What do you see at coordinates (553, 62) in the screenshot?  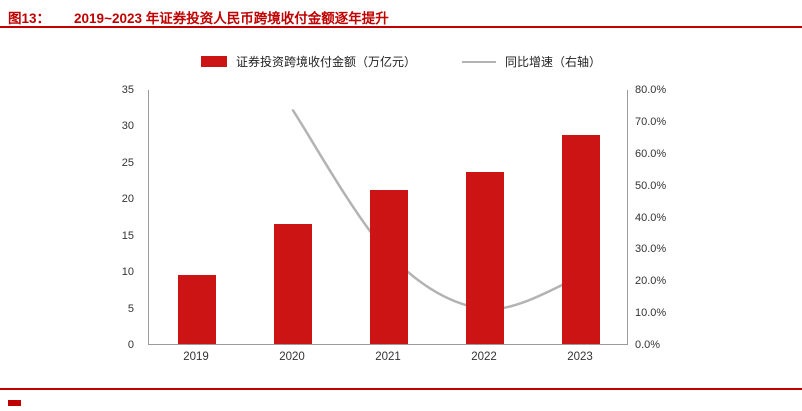 I see `line-legend-label: 同比增速（右轴）` at bounding box center [553, 62].